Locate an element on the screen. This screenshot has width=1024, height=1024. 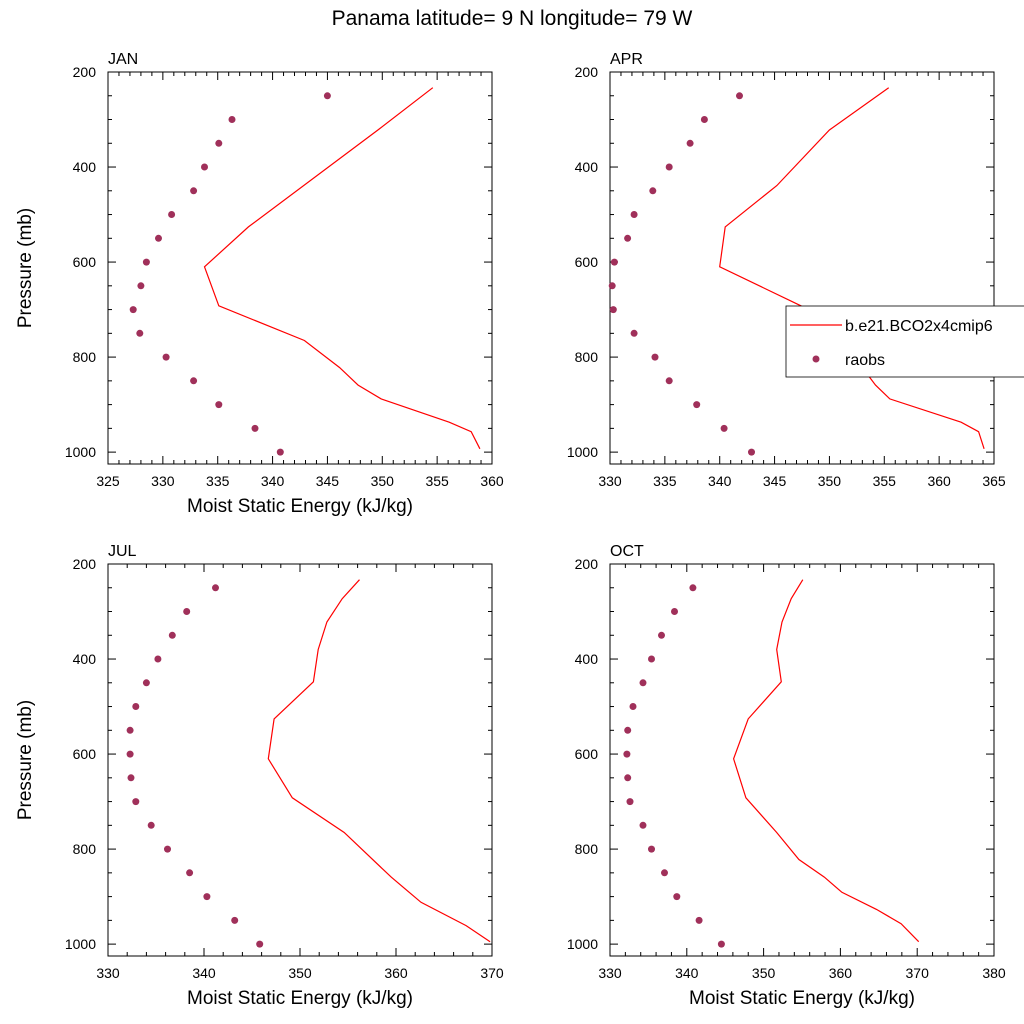
legend-box is located at coordinates (904, 341).